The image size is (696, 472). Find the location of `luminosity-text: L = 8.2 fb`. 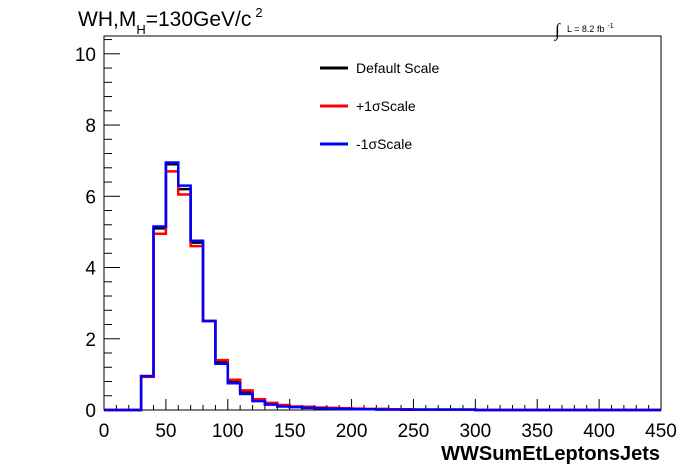

luminosity-text: L = 8.2 fb is located at coordinates (585, 29).